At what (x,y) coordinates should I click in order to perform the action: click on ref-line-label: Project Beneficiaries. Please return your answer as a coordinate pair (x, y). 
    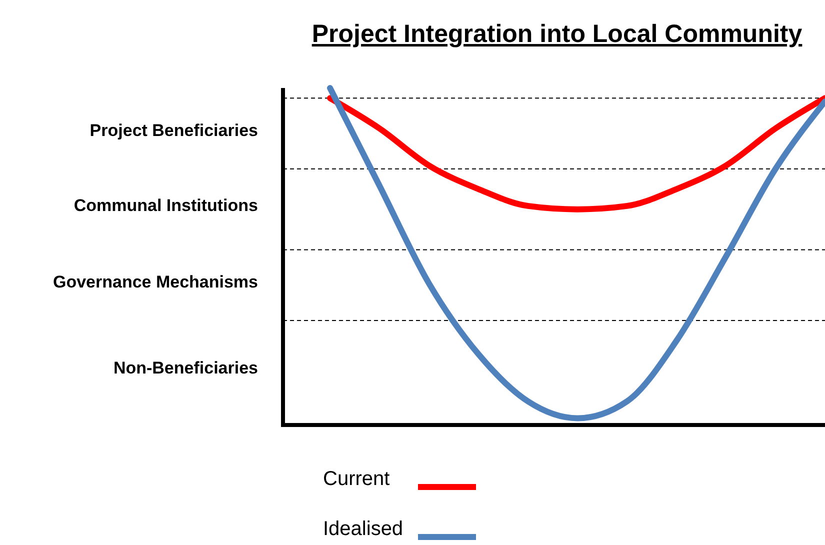
    Looking at the image, I should click on (174, 130).